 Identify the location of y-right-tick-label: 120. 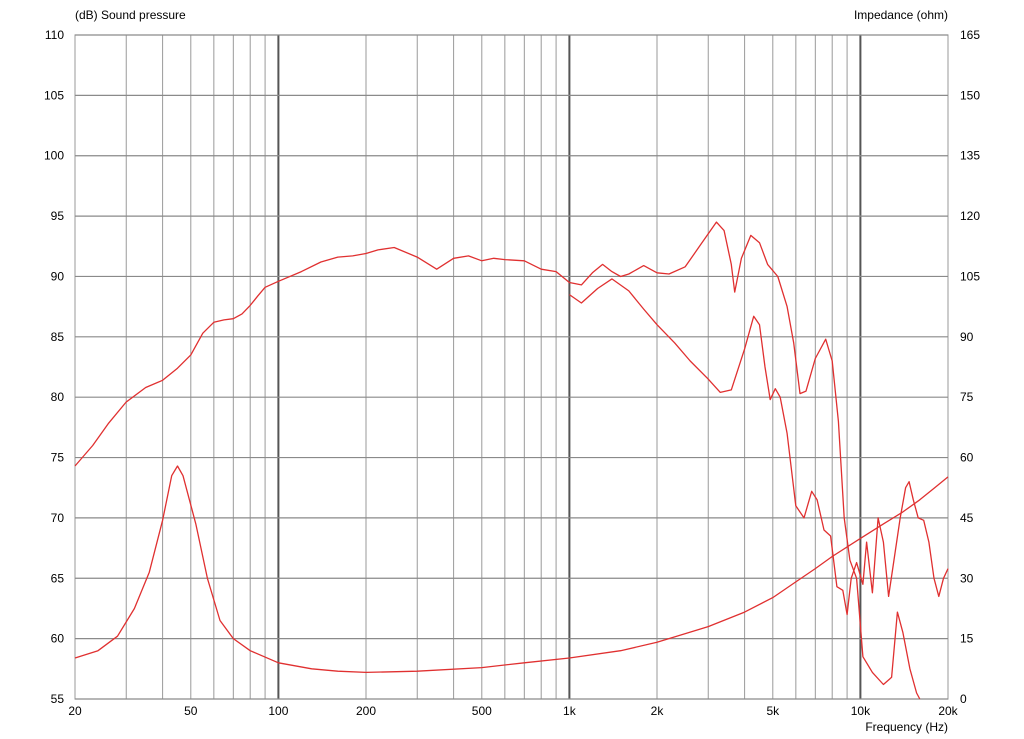
(970, 216).